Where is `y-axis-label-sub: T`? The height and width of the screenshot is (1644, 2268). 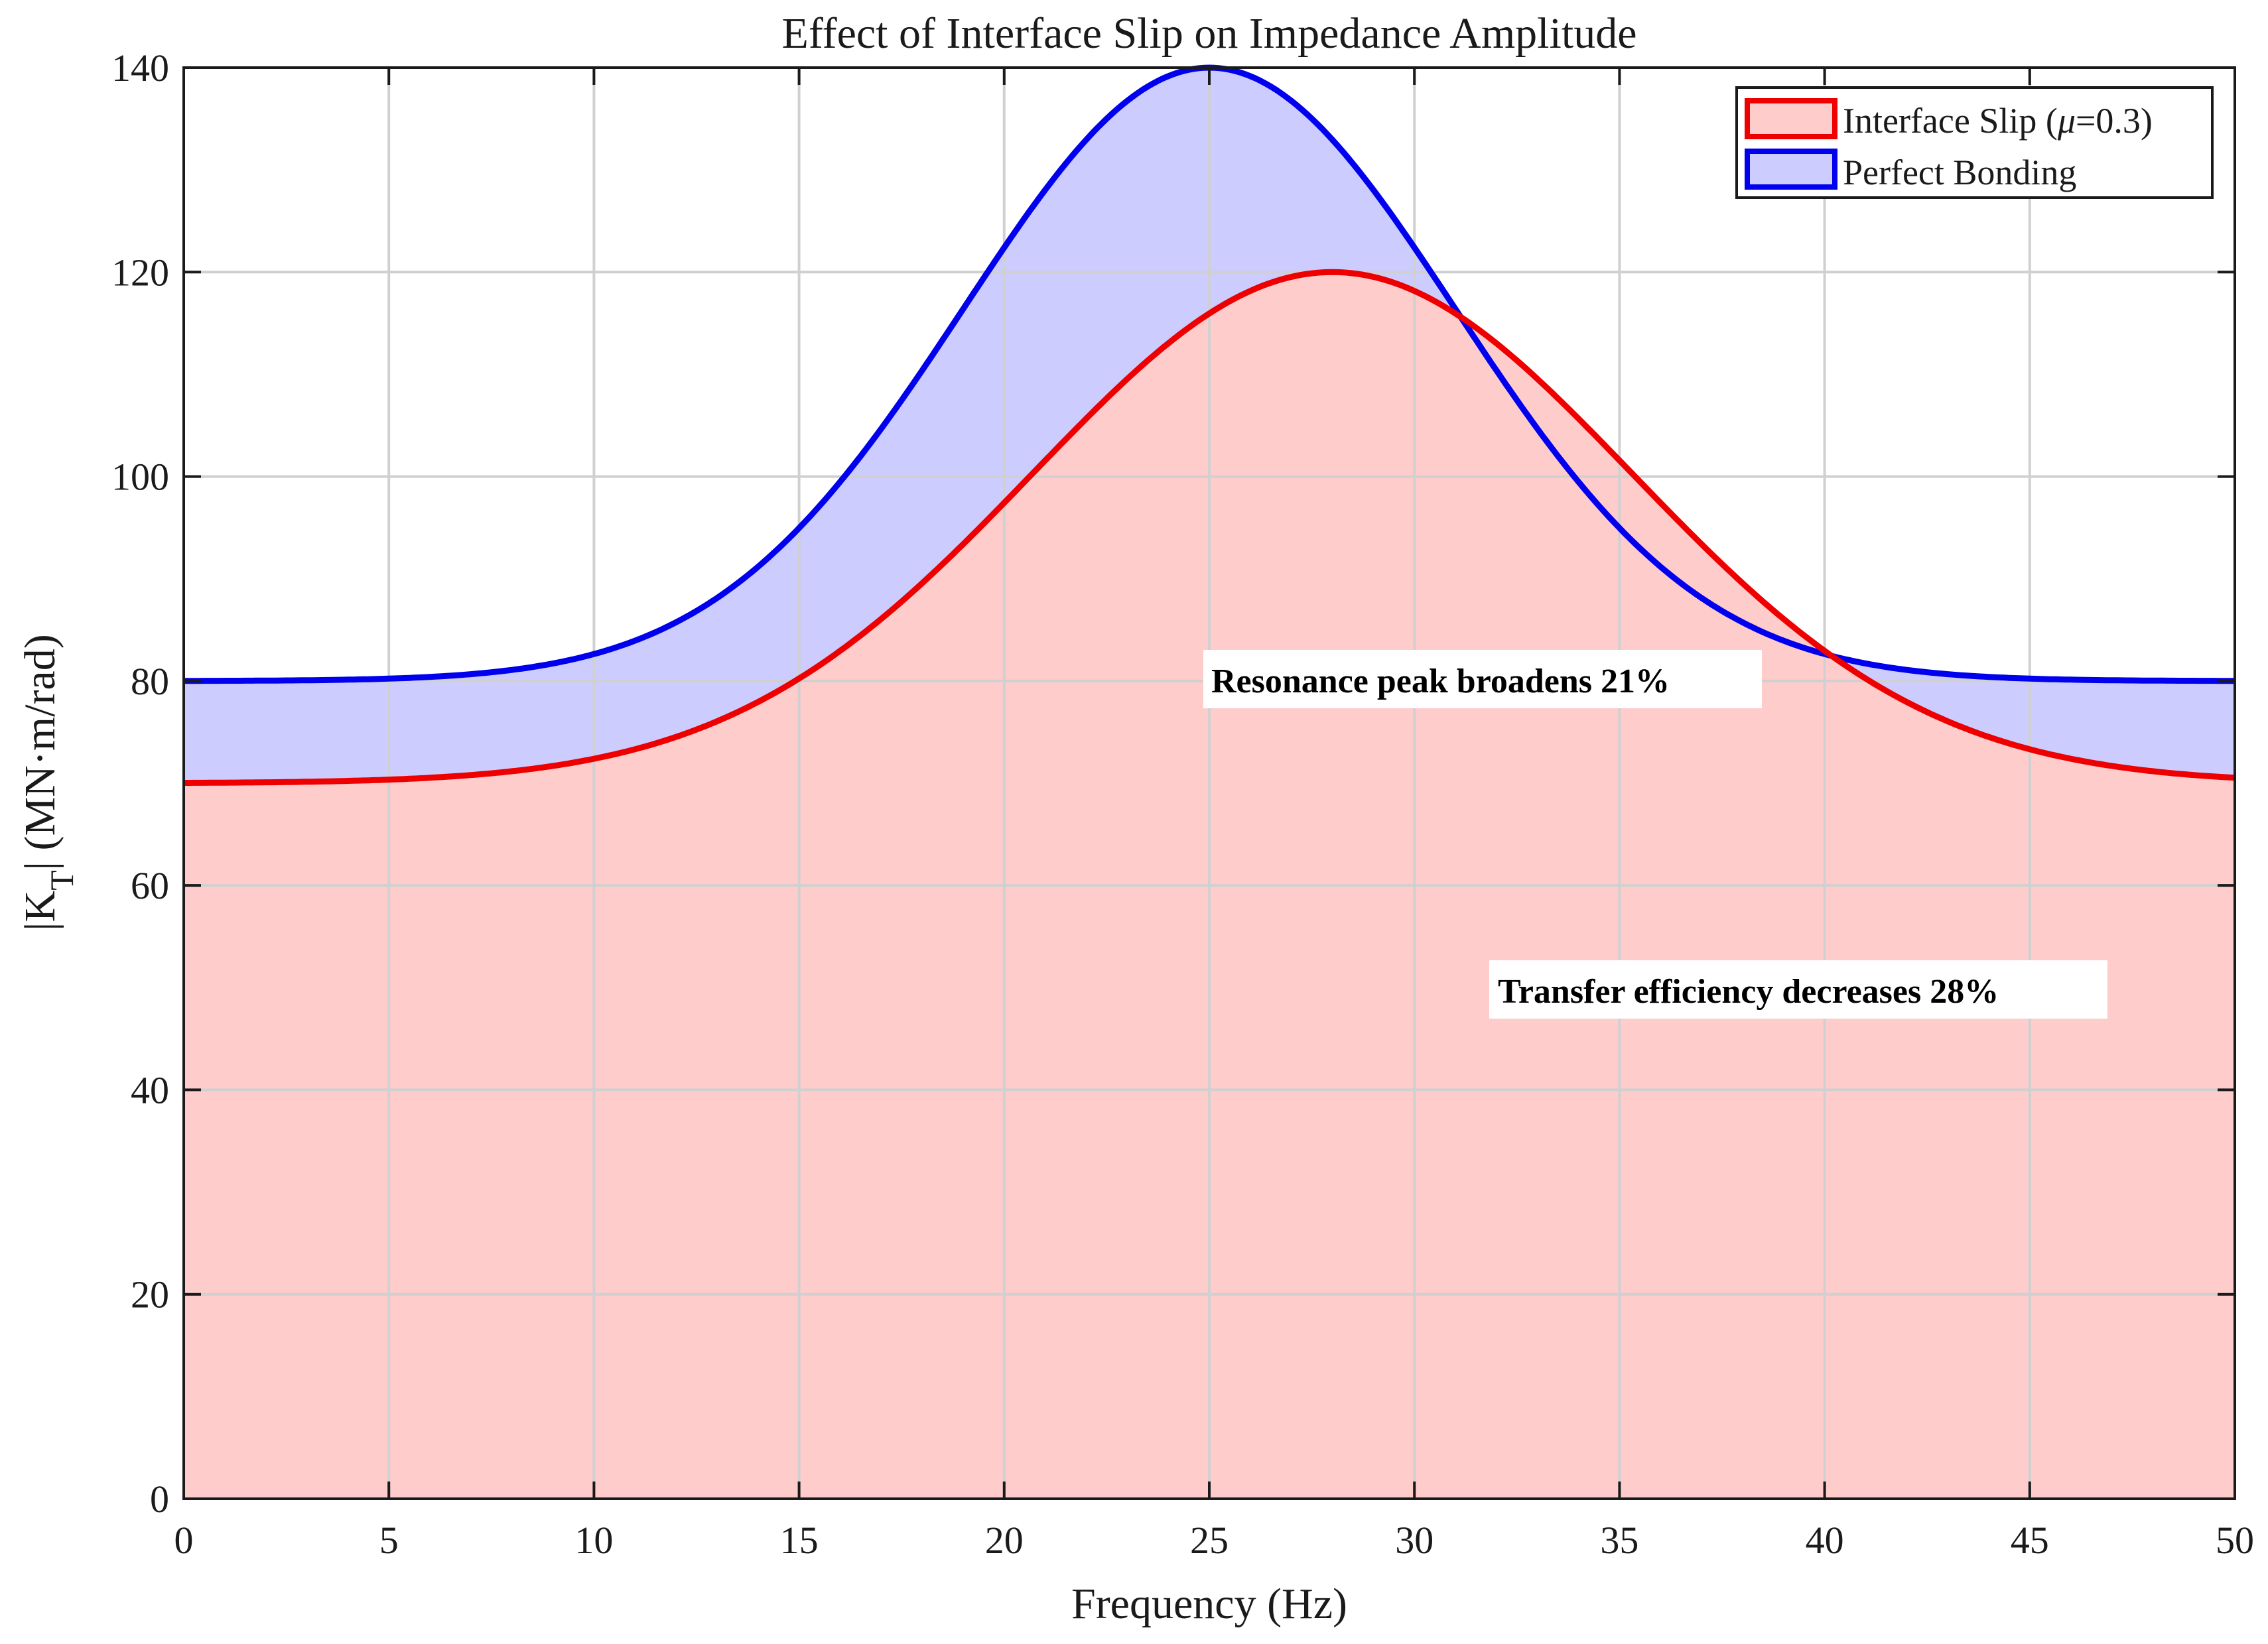 y-axis-label-sub: T is located at coordinates (61, 880).